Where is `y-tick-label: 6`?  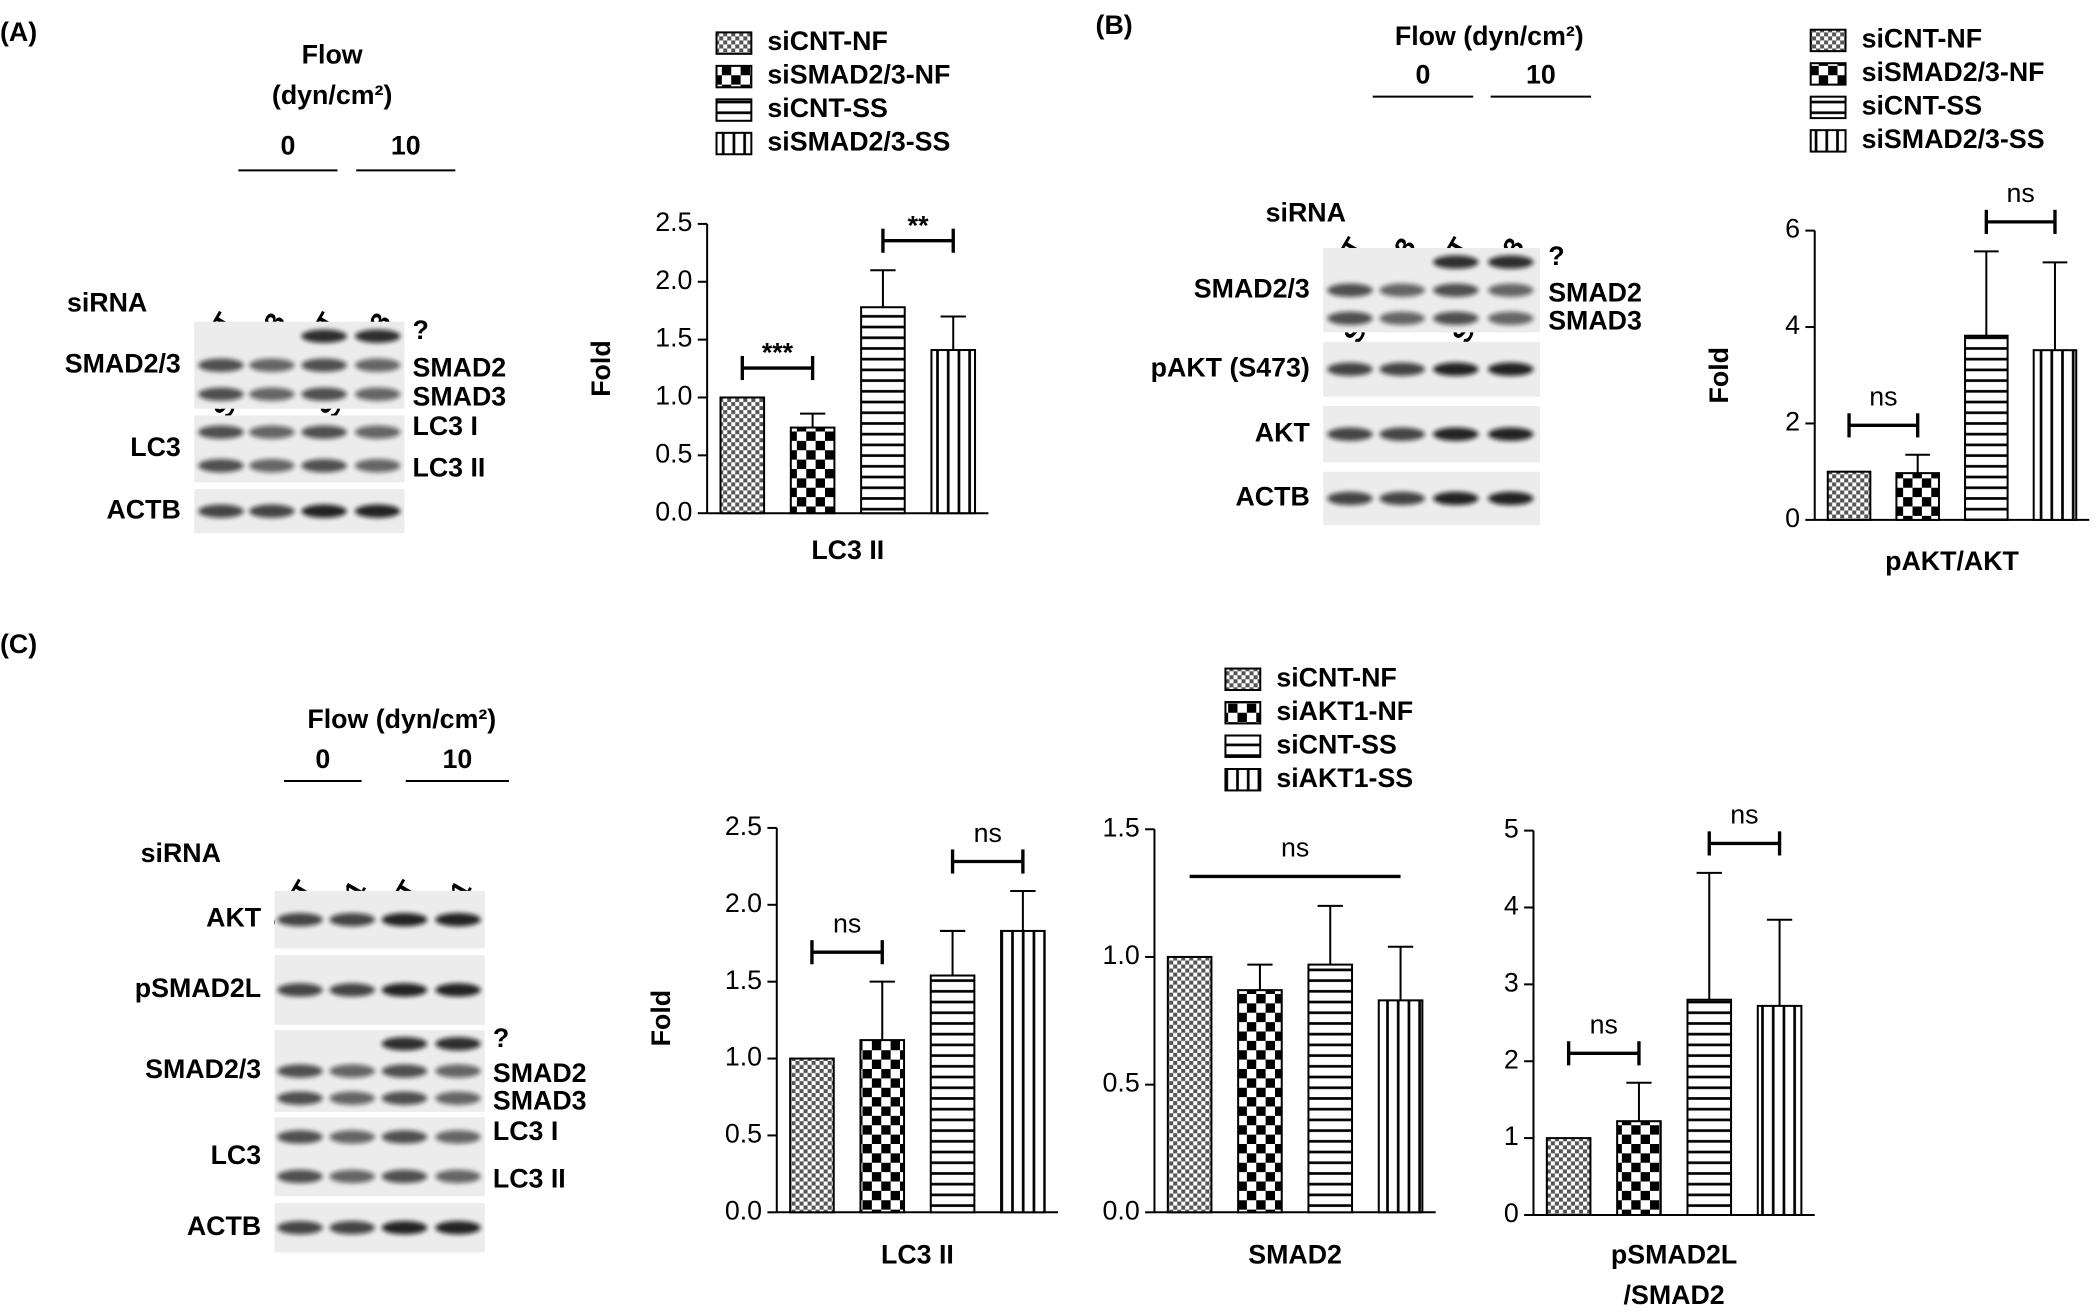 y-tick-label: 6 is located at coordinates (1792, 229).